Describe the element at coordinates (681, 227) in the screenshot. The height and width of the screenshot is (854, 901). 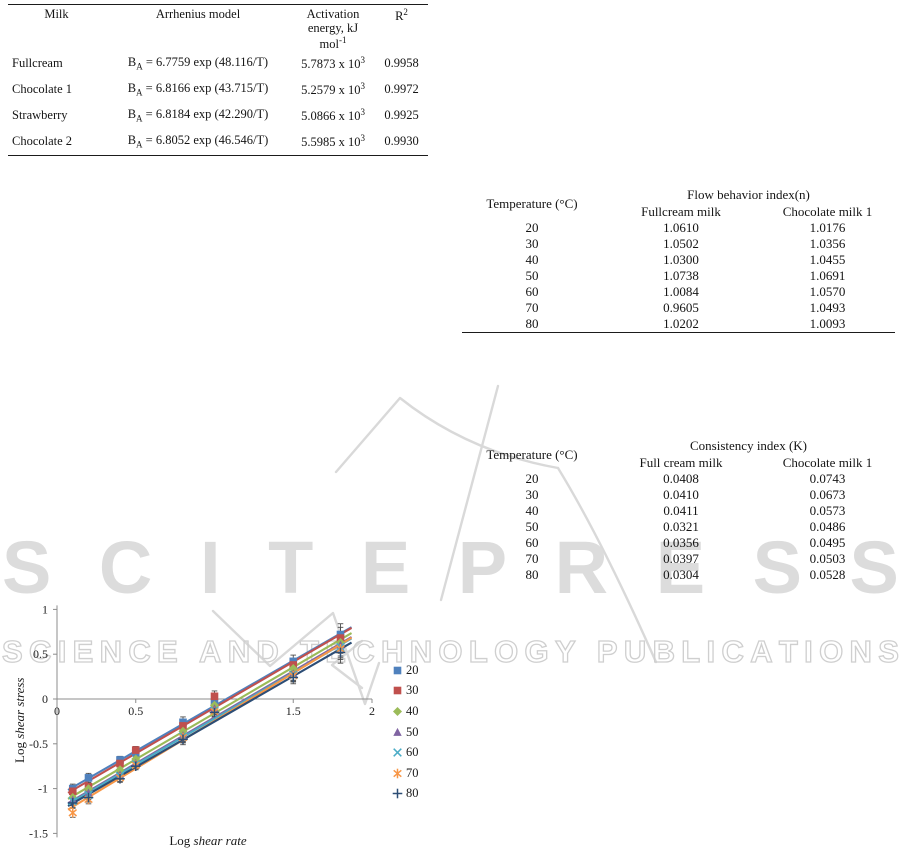
I see `value-cell: 1.0610` at that location.